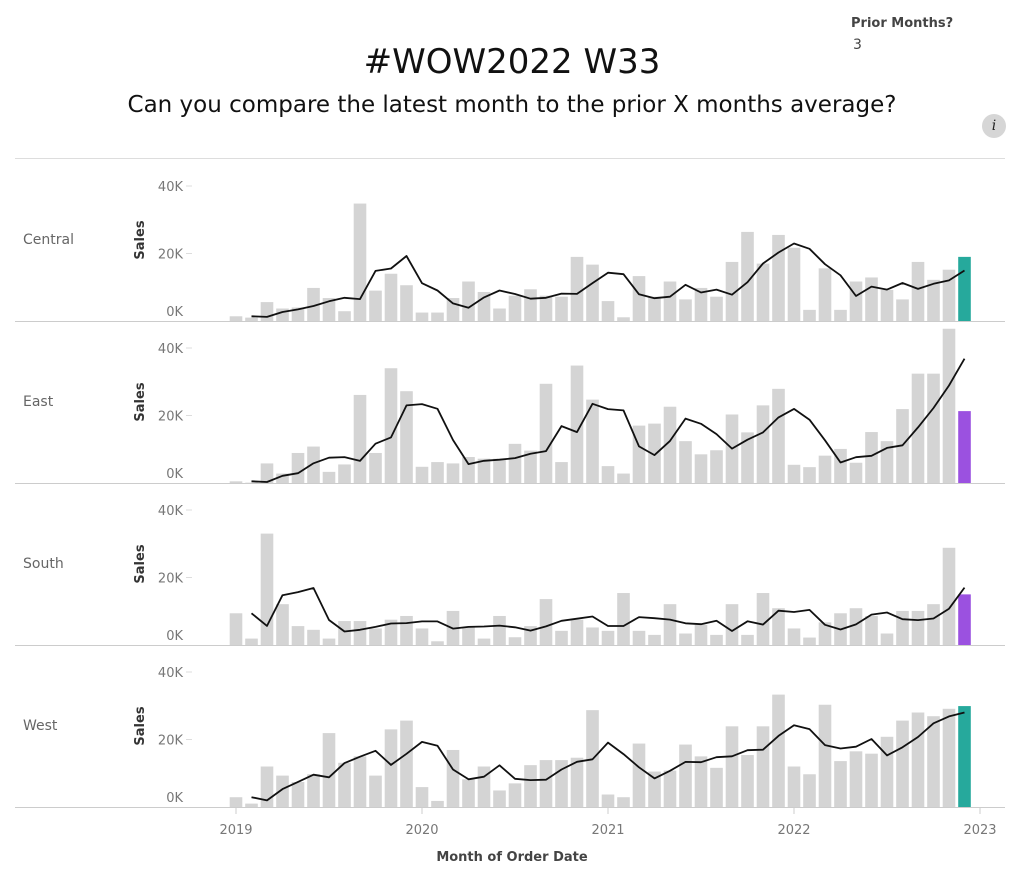 Image resolution: width=1024 pixels, height=896 pixels. What do you see at coordinates (40, 726) in the screenshot?
I see `region-label: West` at bounding box center [40, 726].